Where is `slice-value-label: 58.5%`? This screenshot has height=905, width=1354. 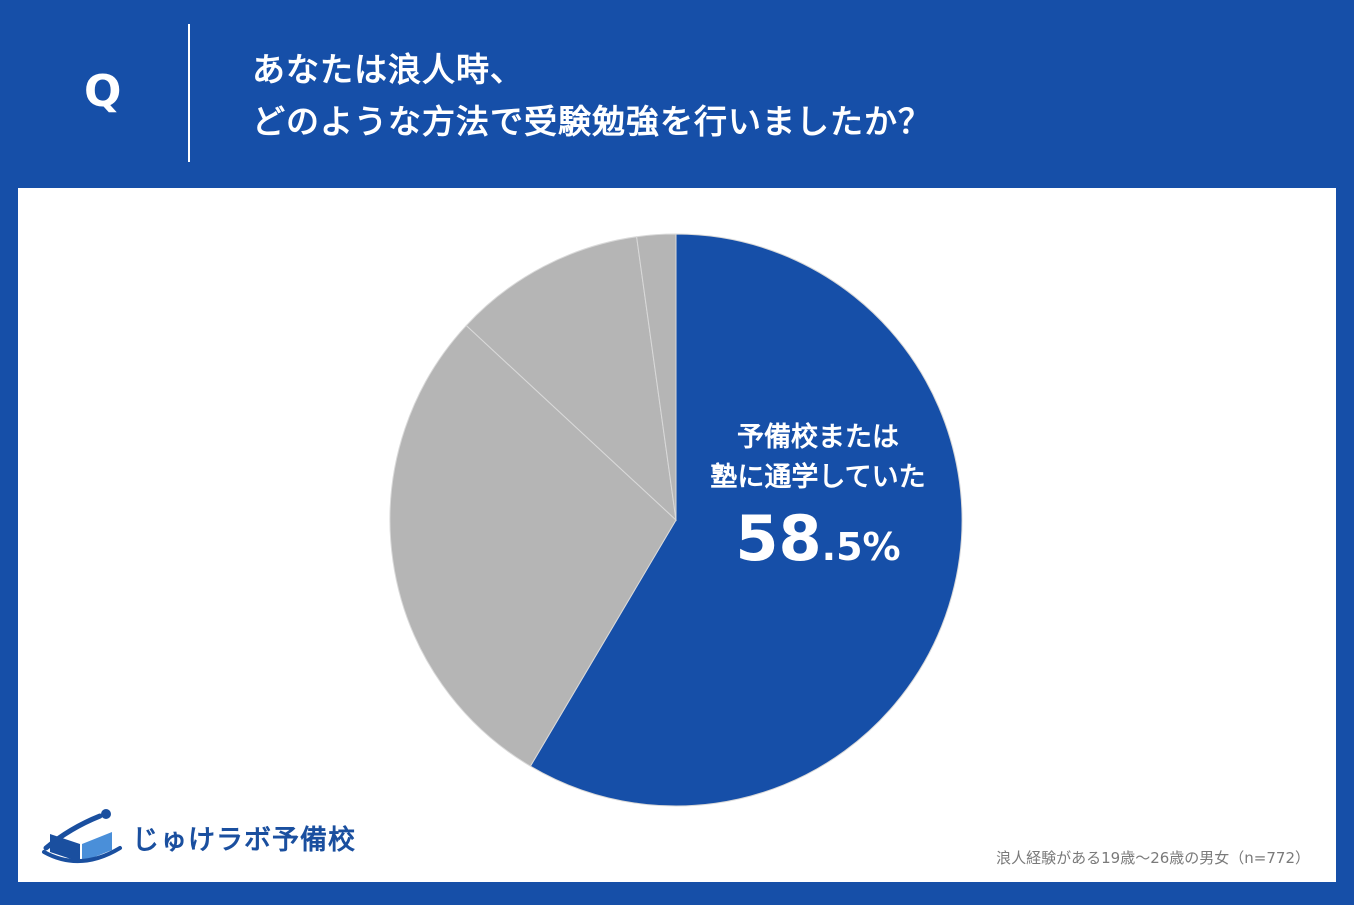 slice-value-label: 58.5% is located at coordinates (817, 538).